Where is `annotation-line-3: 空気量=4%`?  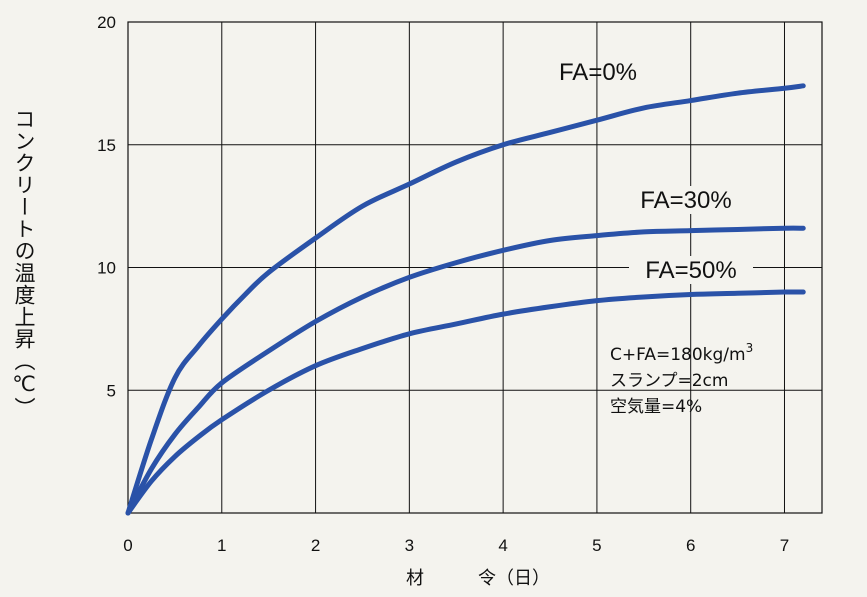
annotation-line-3: 空気量=4% is located at coordinates (656, 407).